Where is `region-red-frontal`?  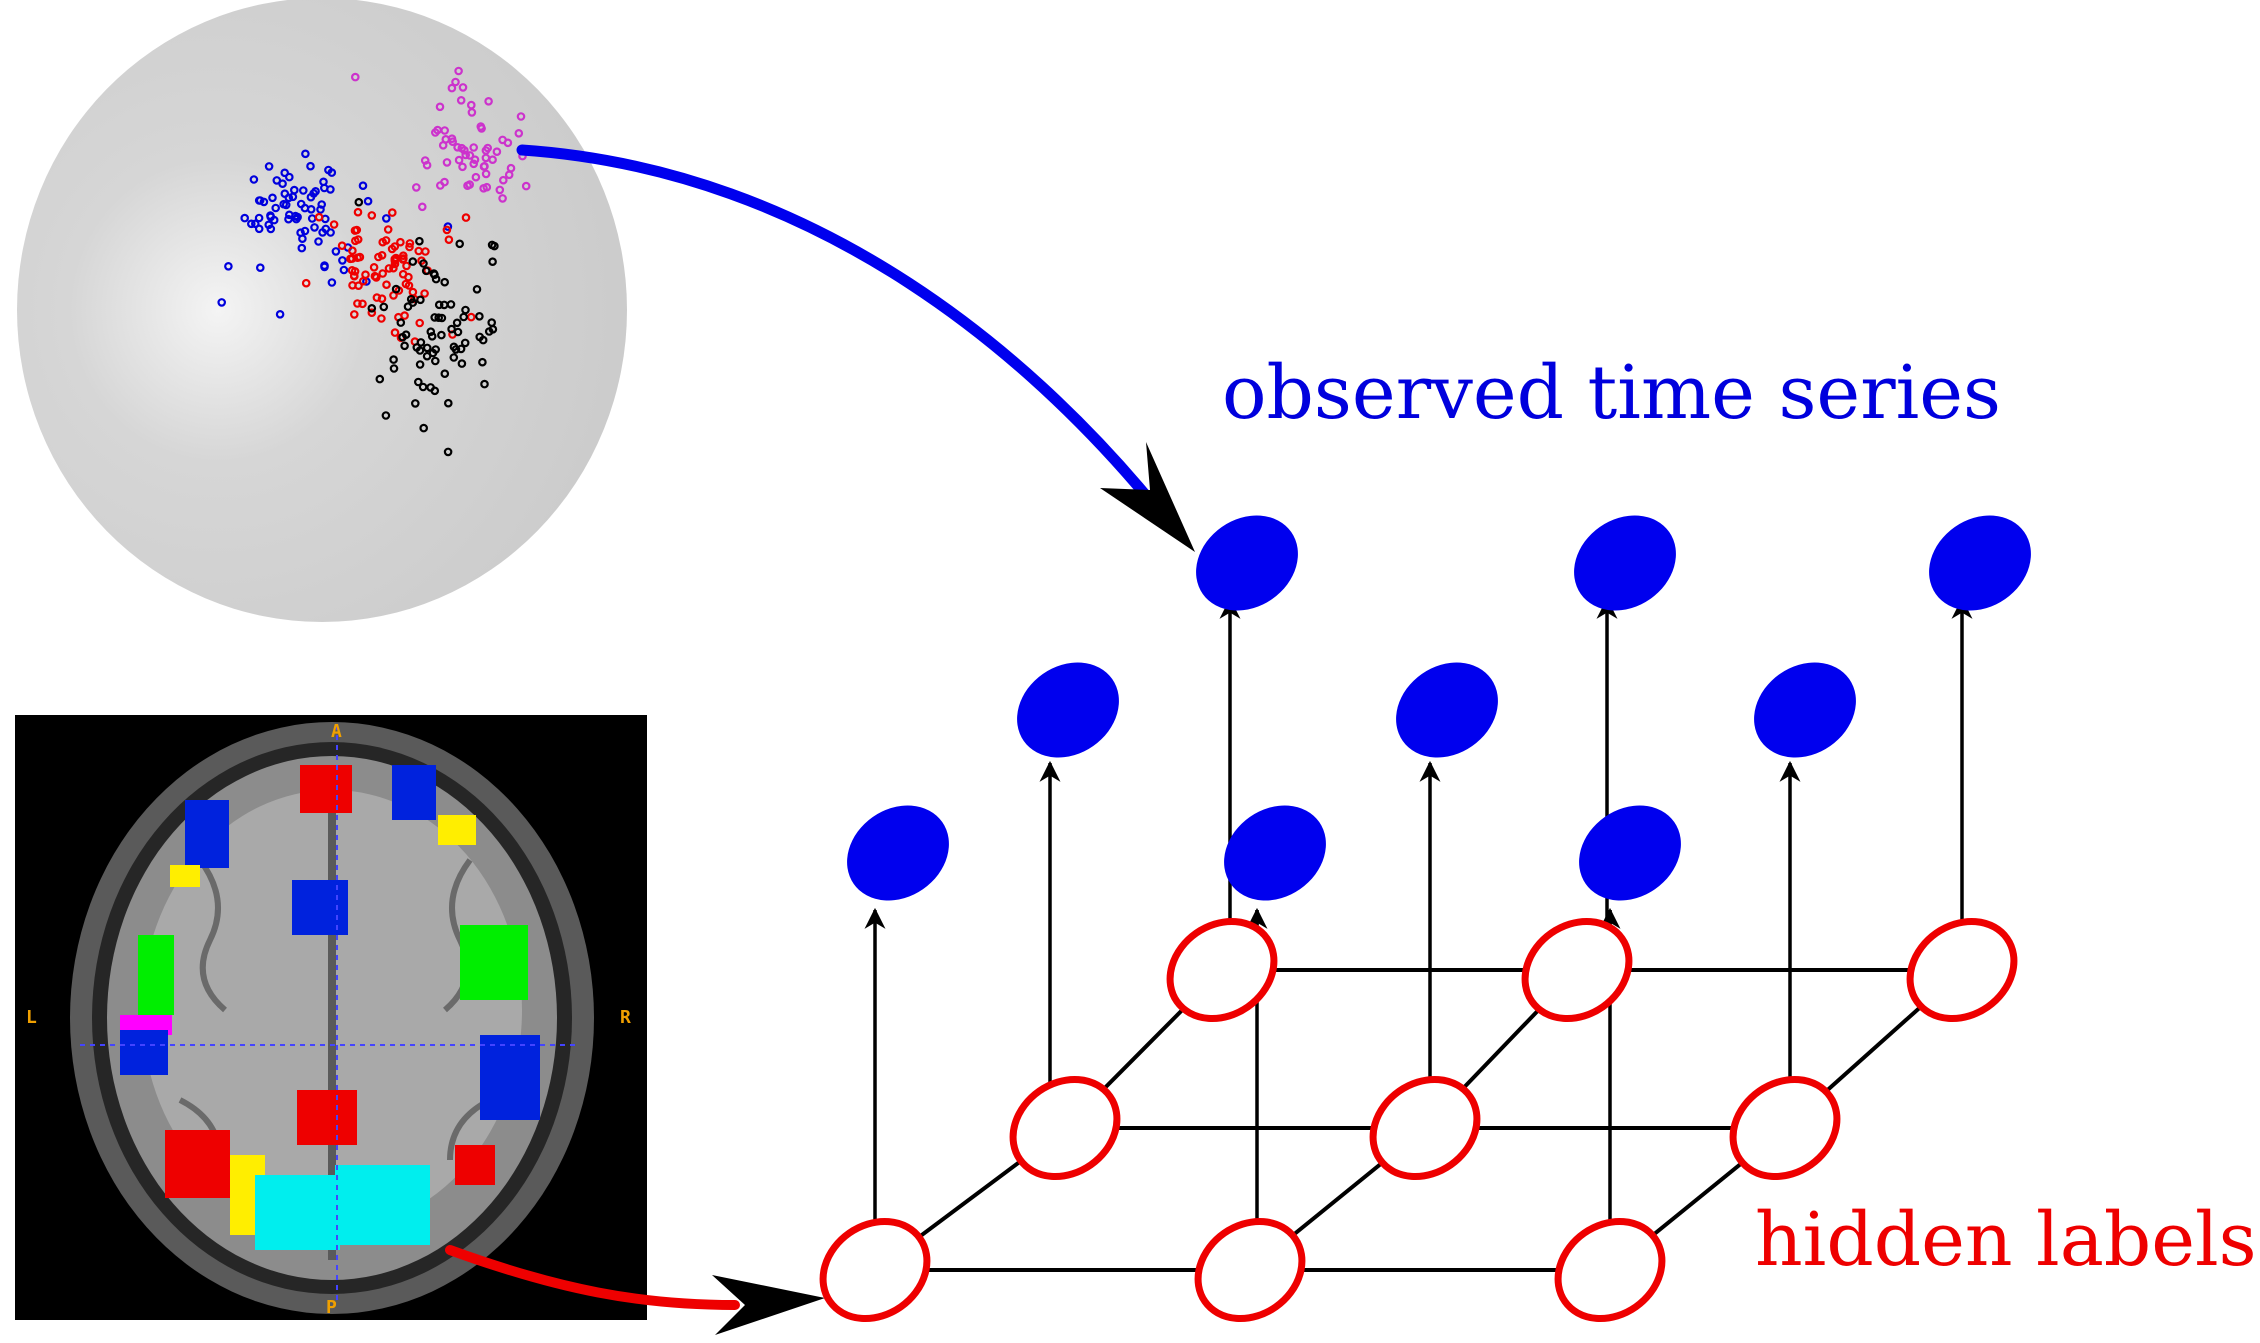
region-red-frontal is located at coordinates (326, 789).